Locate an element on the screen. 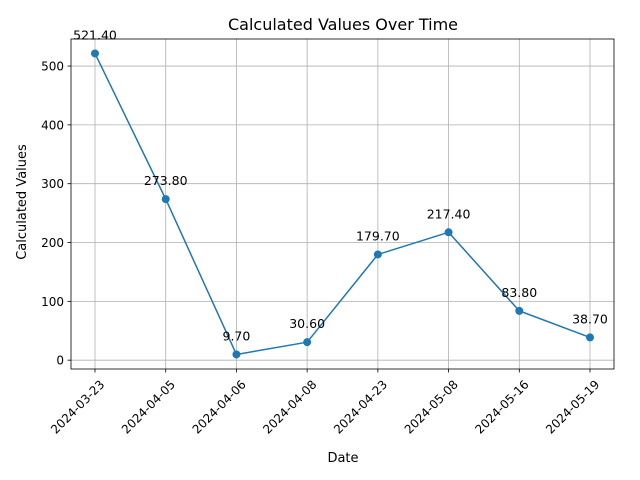 The width and height of the screenshot is (640, 480). y-tick-label: 300 is located at coordinates (52, 184).